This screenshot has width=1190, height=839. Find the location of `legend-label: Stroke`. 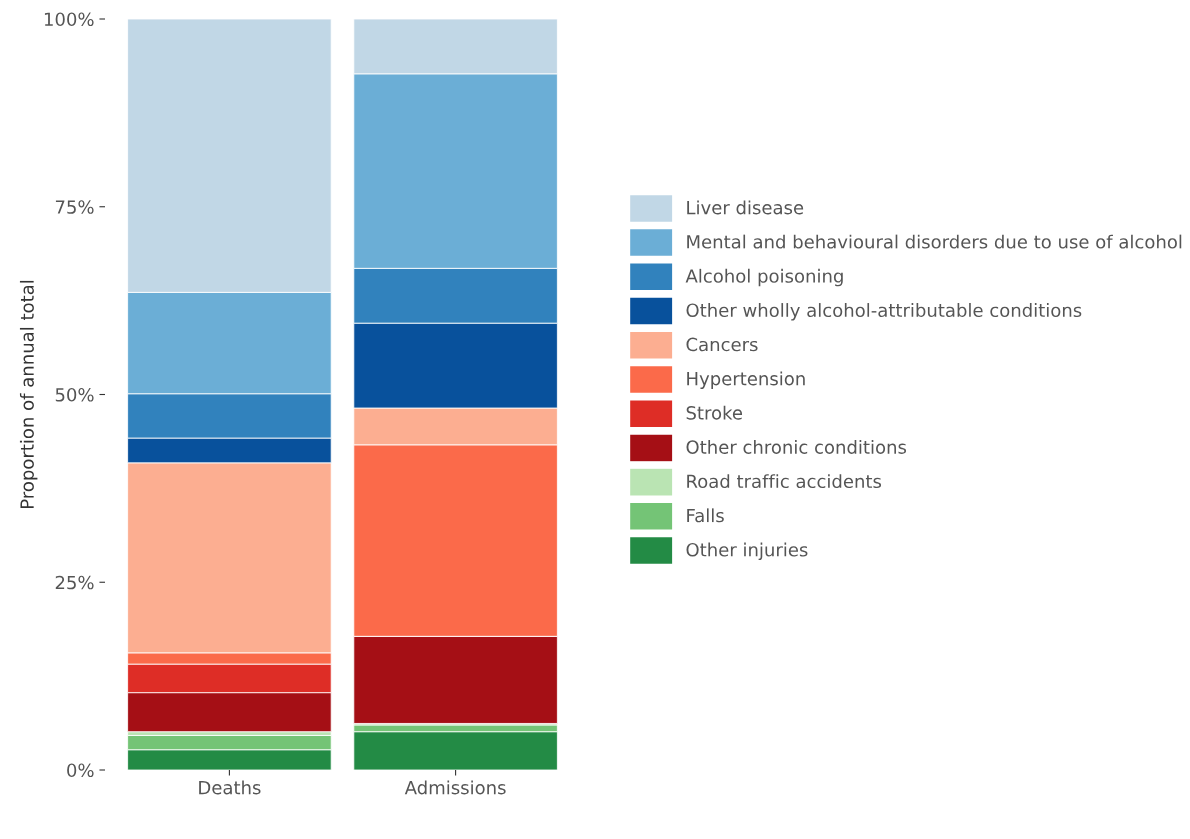

legend-label: Stroke is located at coordinates (714, 412).